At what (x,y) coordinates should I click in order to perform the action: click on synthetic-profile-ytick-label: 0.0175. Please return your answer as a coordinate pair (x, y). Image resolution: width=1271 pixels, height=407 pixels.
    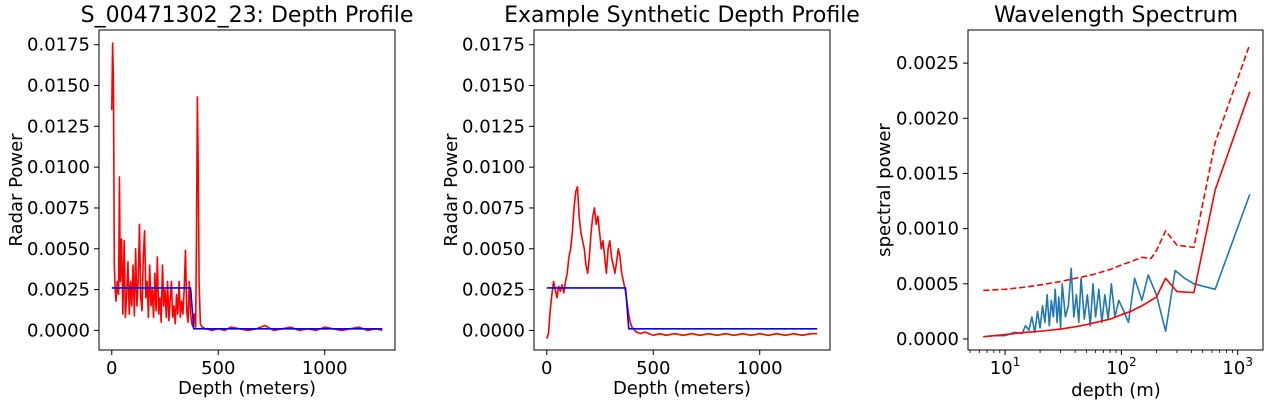
    Looking at the image, I should click on (493, 45).